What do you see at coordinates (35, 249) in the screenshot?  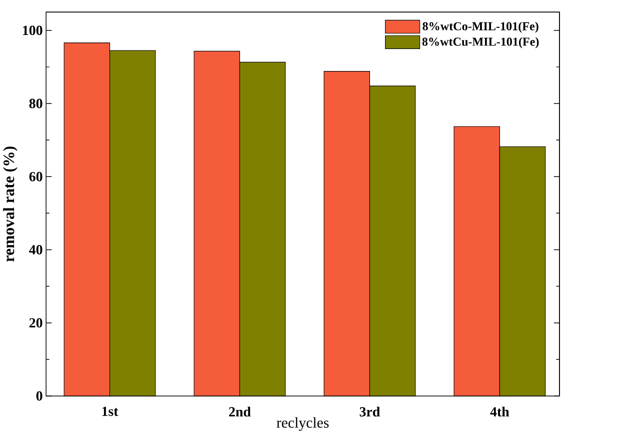 I see `y-tick-label: 40` at bounding box center [35, 249].